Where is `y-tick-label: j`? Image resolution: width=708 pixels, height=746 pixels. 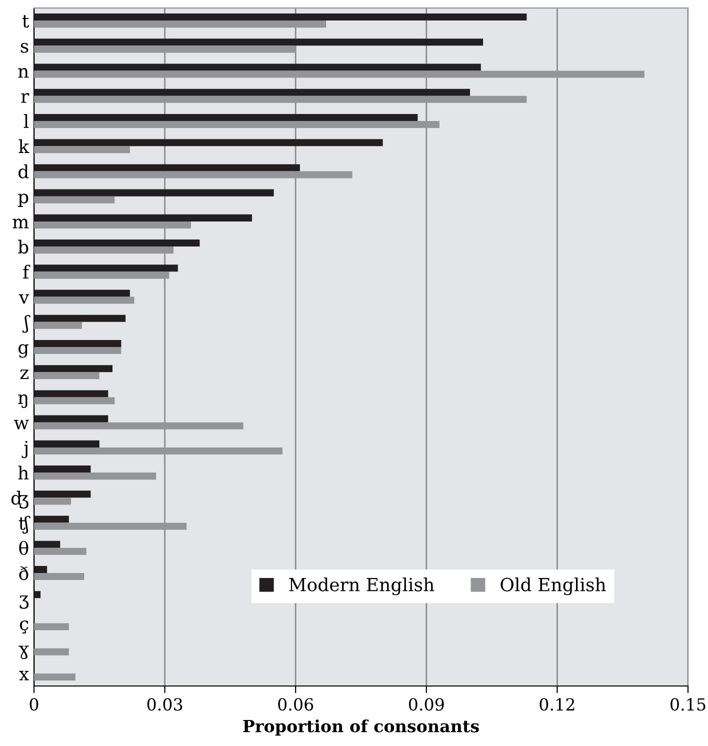 y-tick-label: j is located at coordinates (25, 449).